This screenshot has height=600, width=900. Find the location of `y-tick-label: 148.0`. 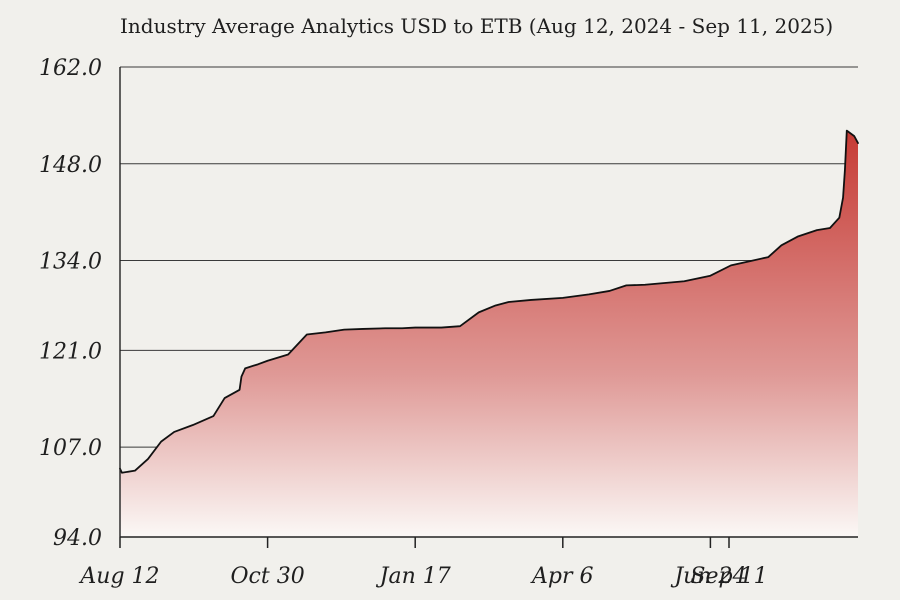

y-tick-label: 148.0 is located at coordinates (70, 165).